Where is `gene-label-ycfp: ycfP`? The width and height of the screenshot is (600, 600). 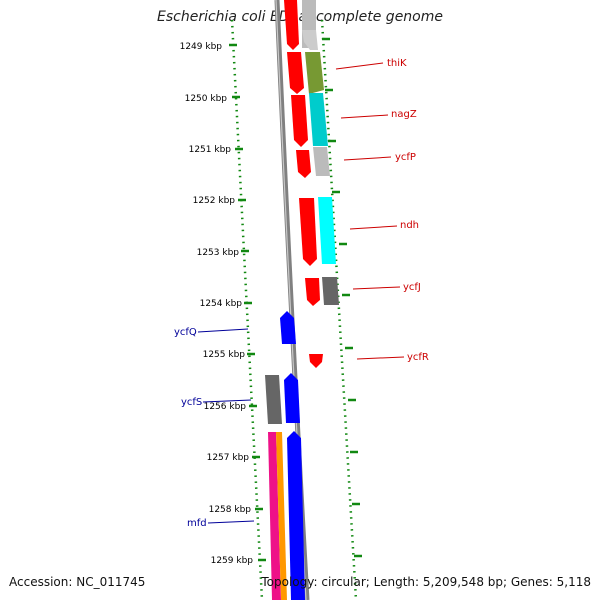 gene-label-ycfp: ycfP is located at coordinates (405, 157).